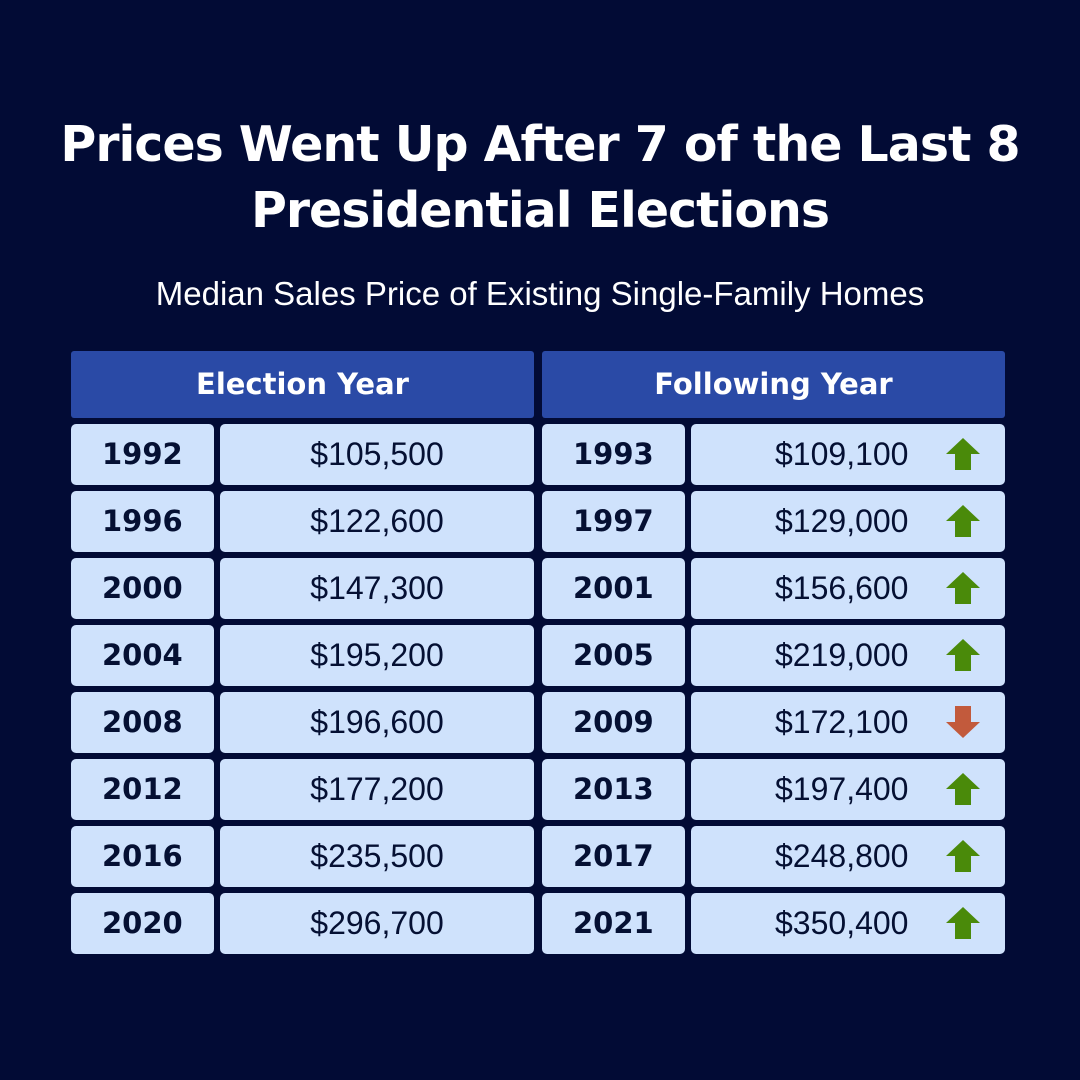 The height and width of the screenshot is (1080, 1080). I want to click on election-price-cell: $177,200, so click(377, 789).